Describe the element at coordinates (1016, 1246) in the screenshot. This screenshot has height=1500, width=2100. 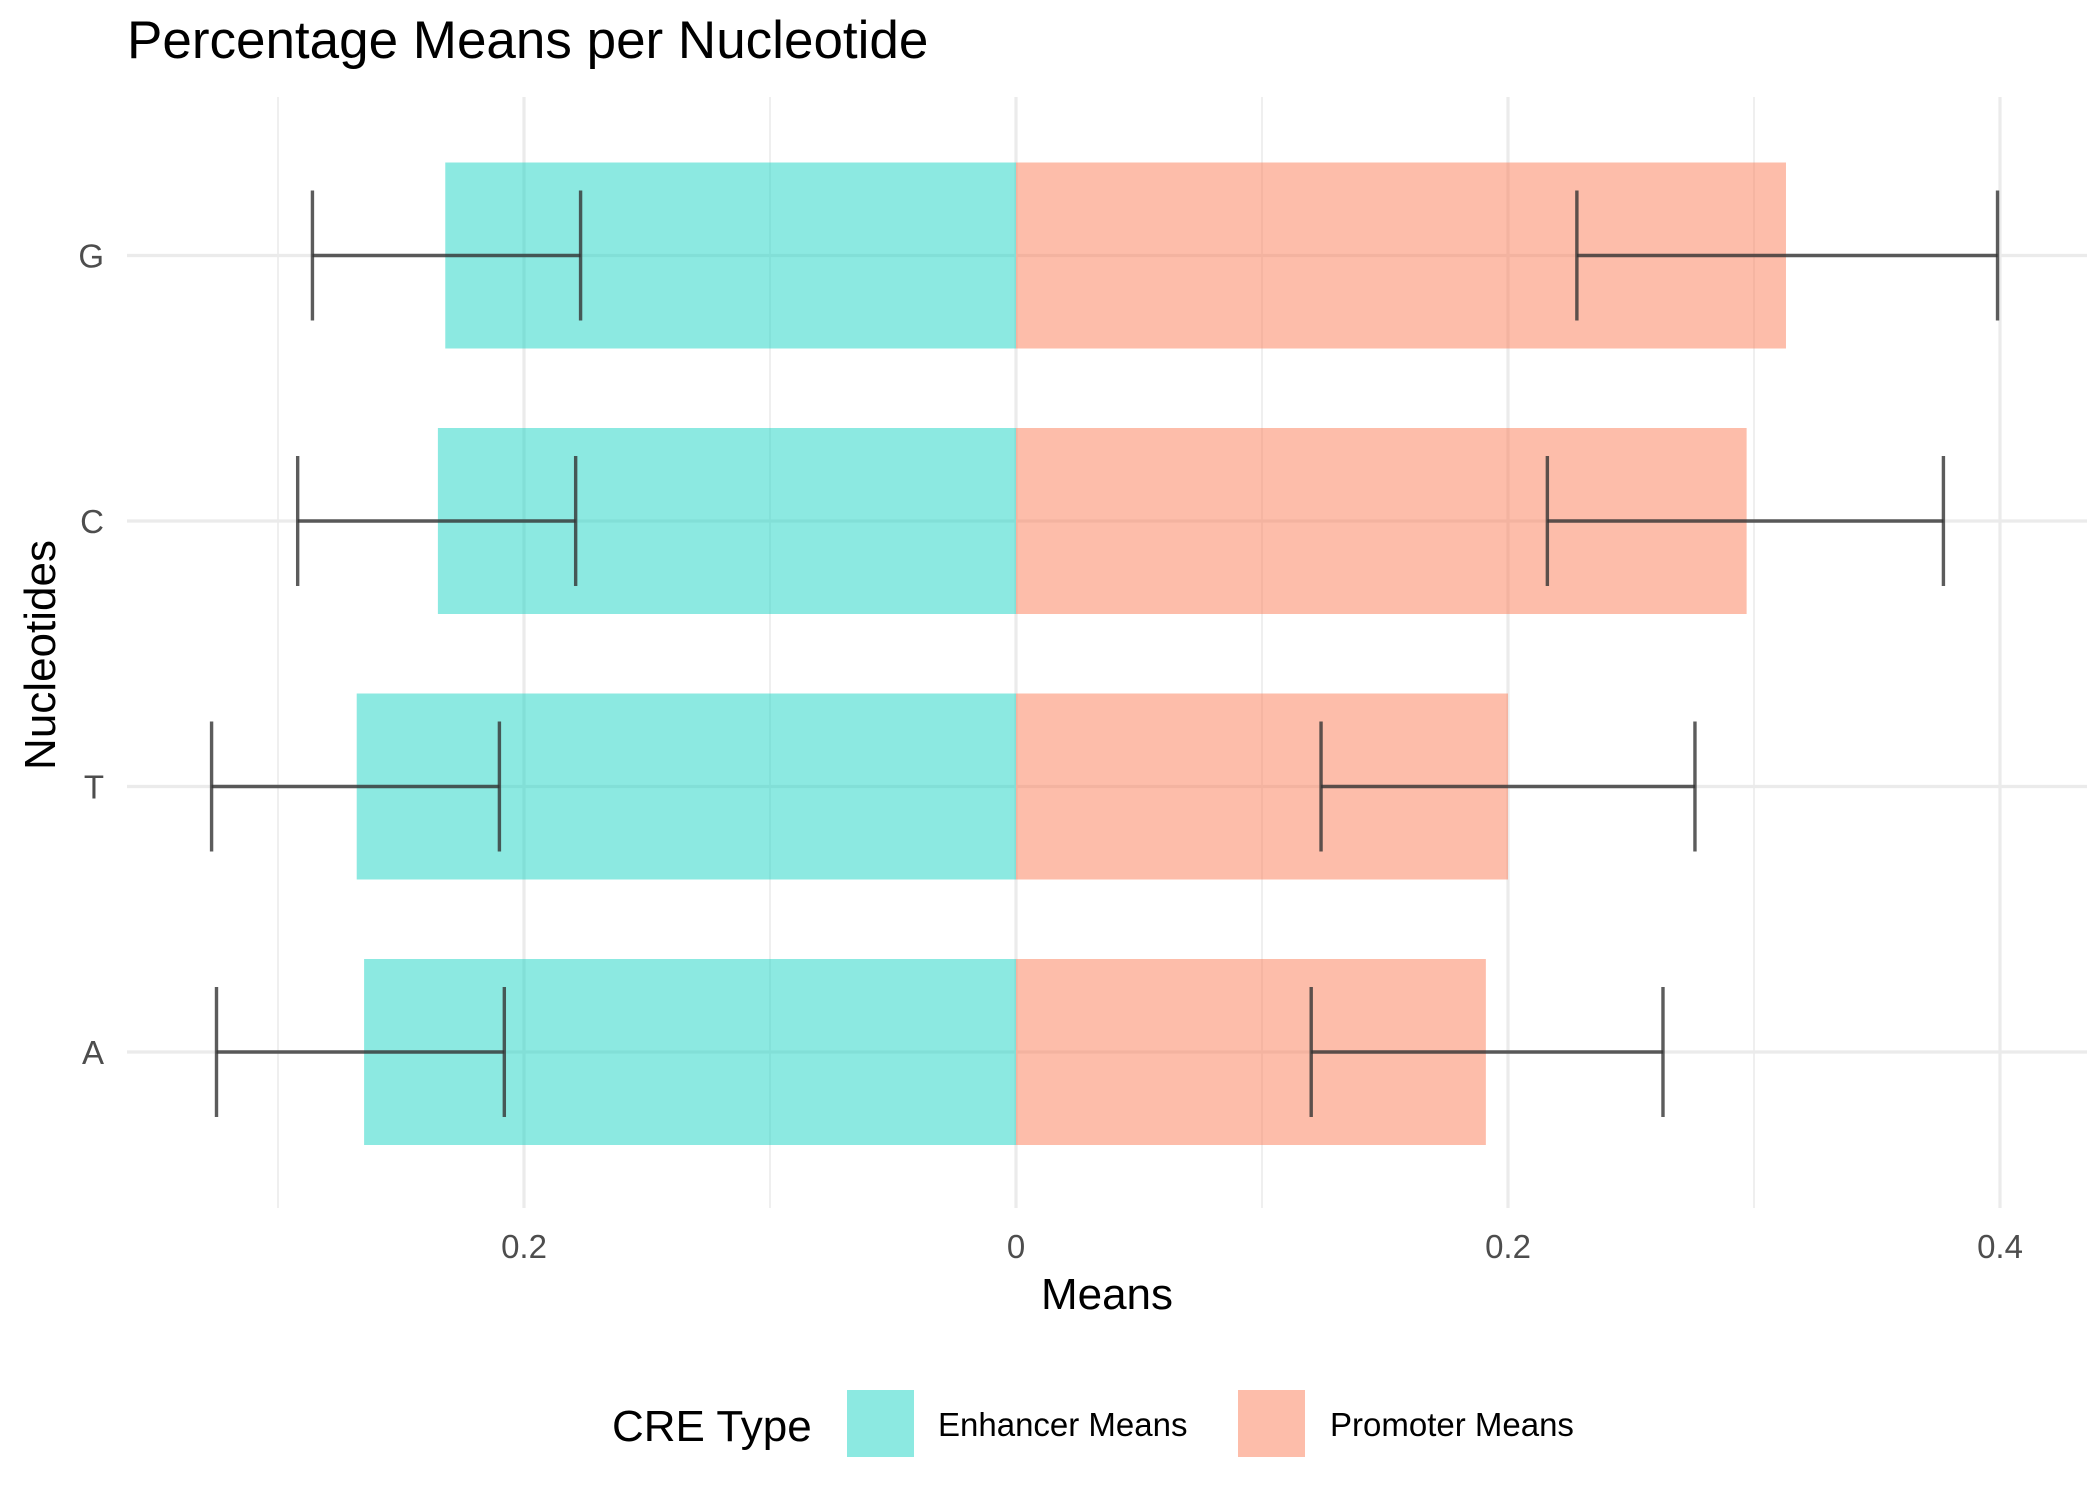
I see `x-tick-label: 0` at that location.